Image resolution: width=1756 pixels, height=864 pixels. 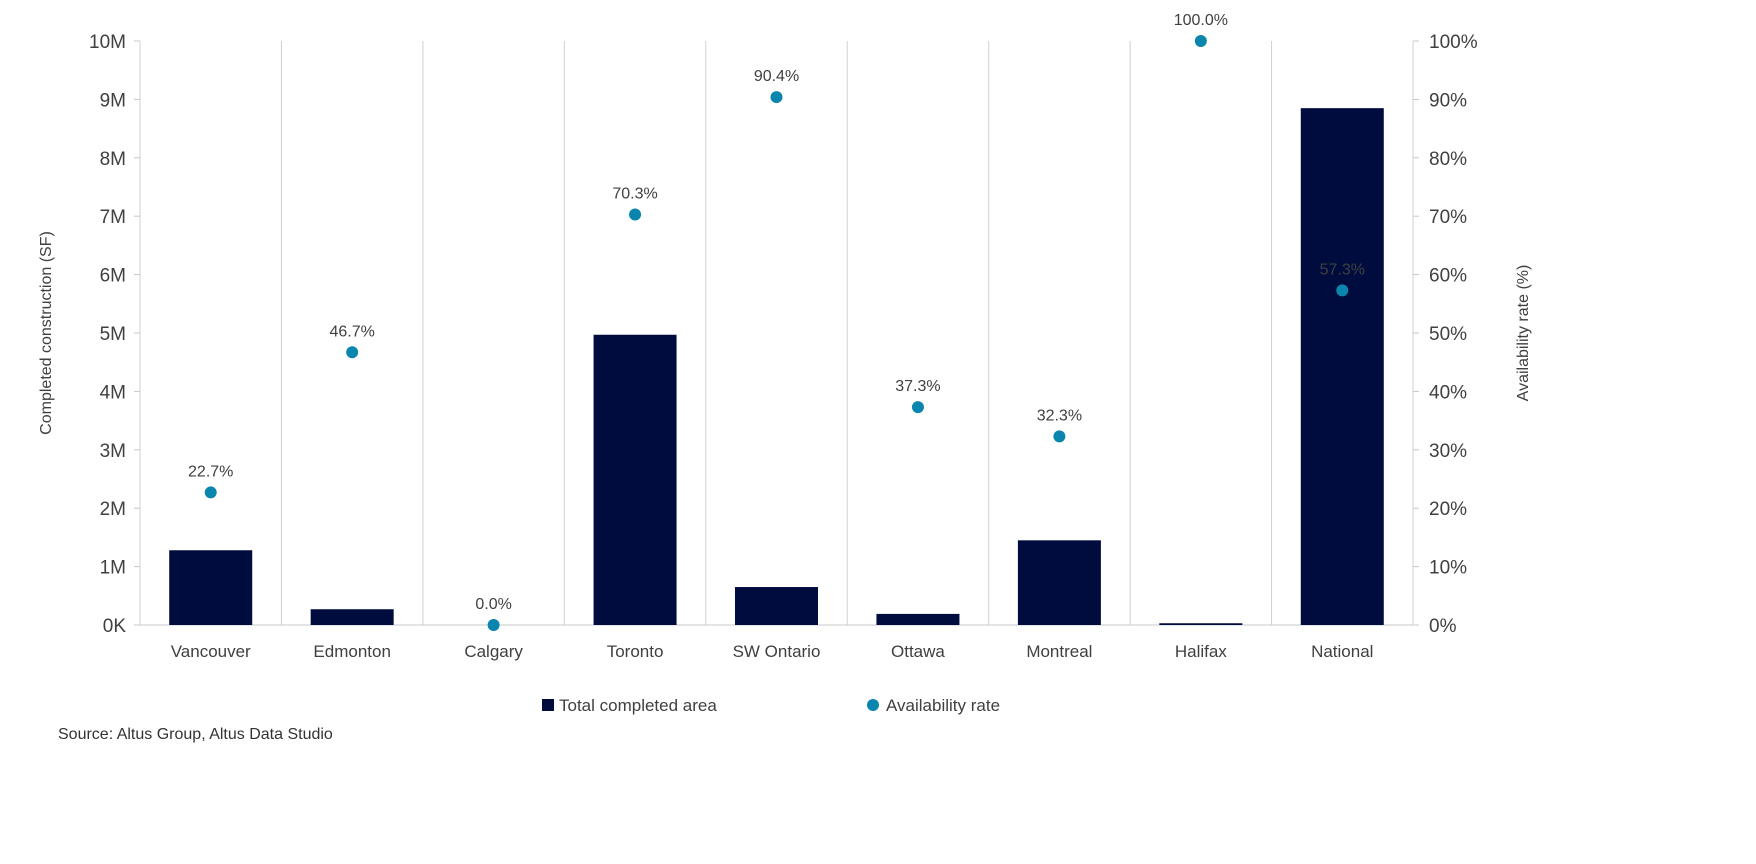 I want to click on data-label: 100.0%, so click(x=1201, y=20).